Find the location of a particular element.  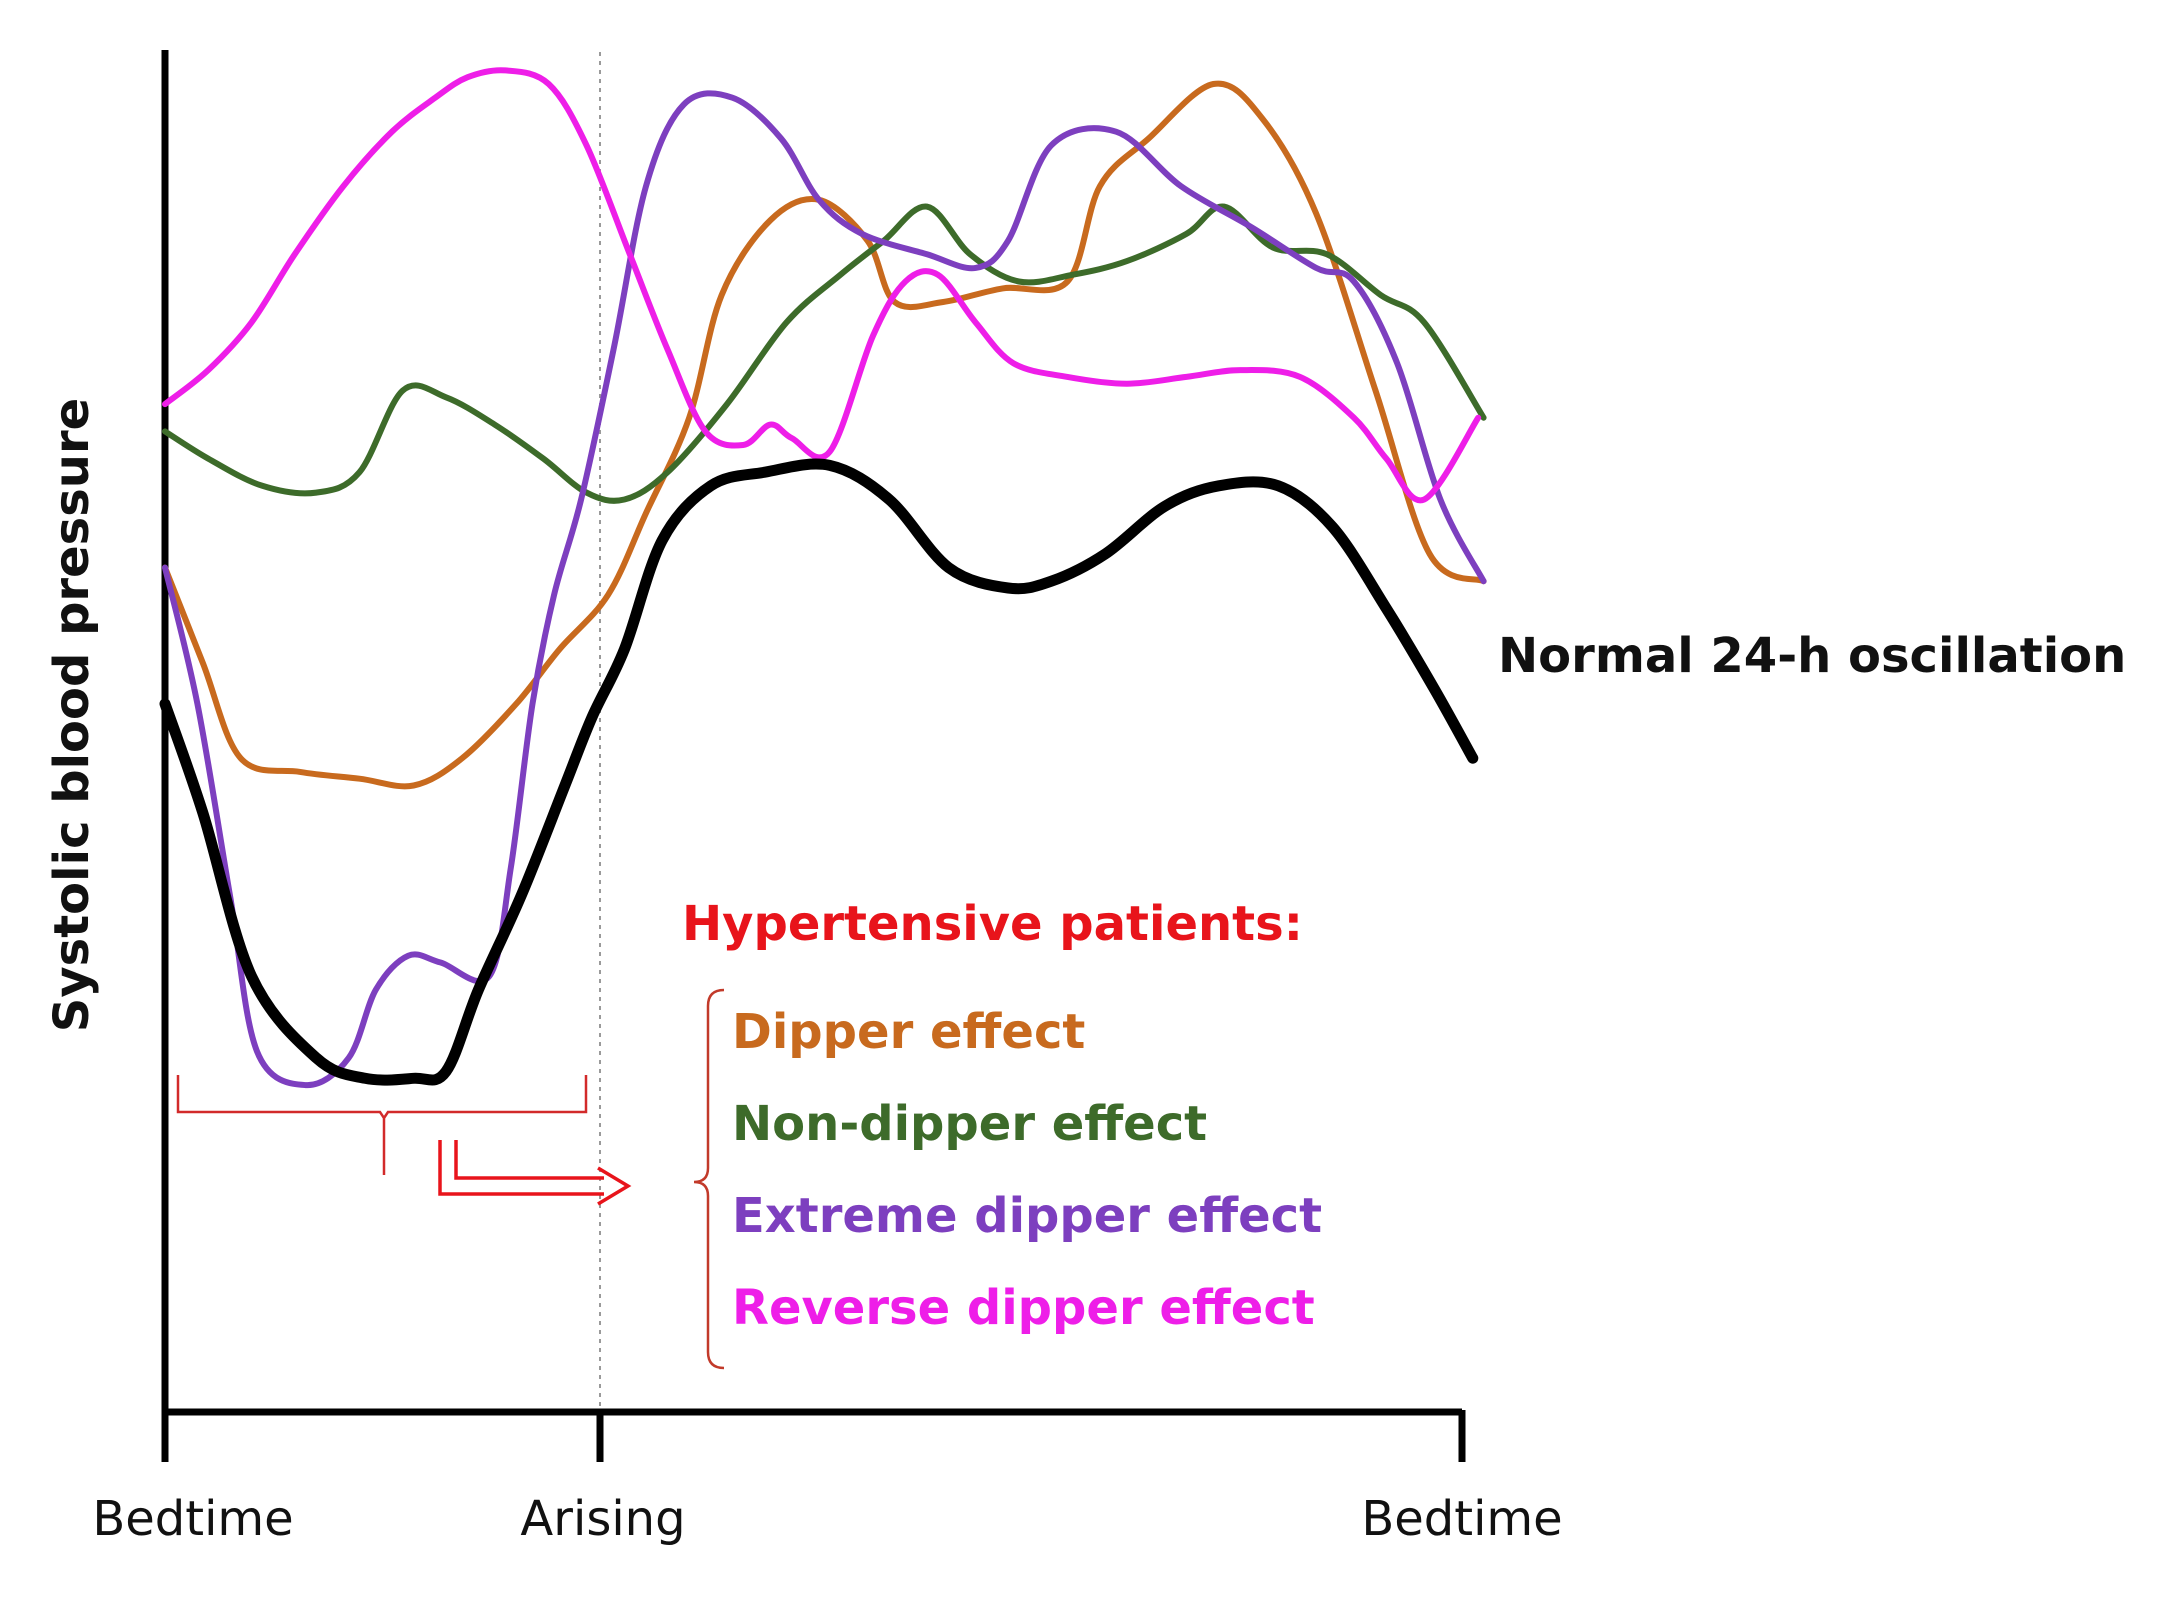

double-arrow is located at coordinates (535, 1173).